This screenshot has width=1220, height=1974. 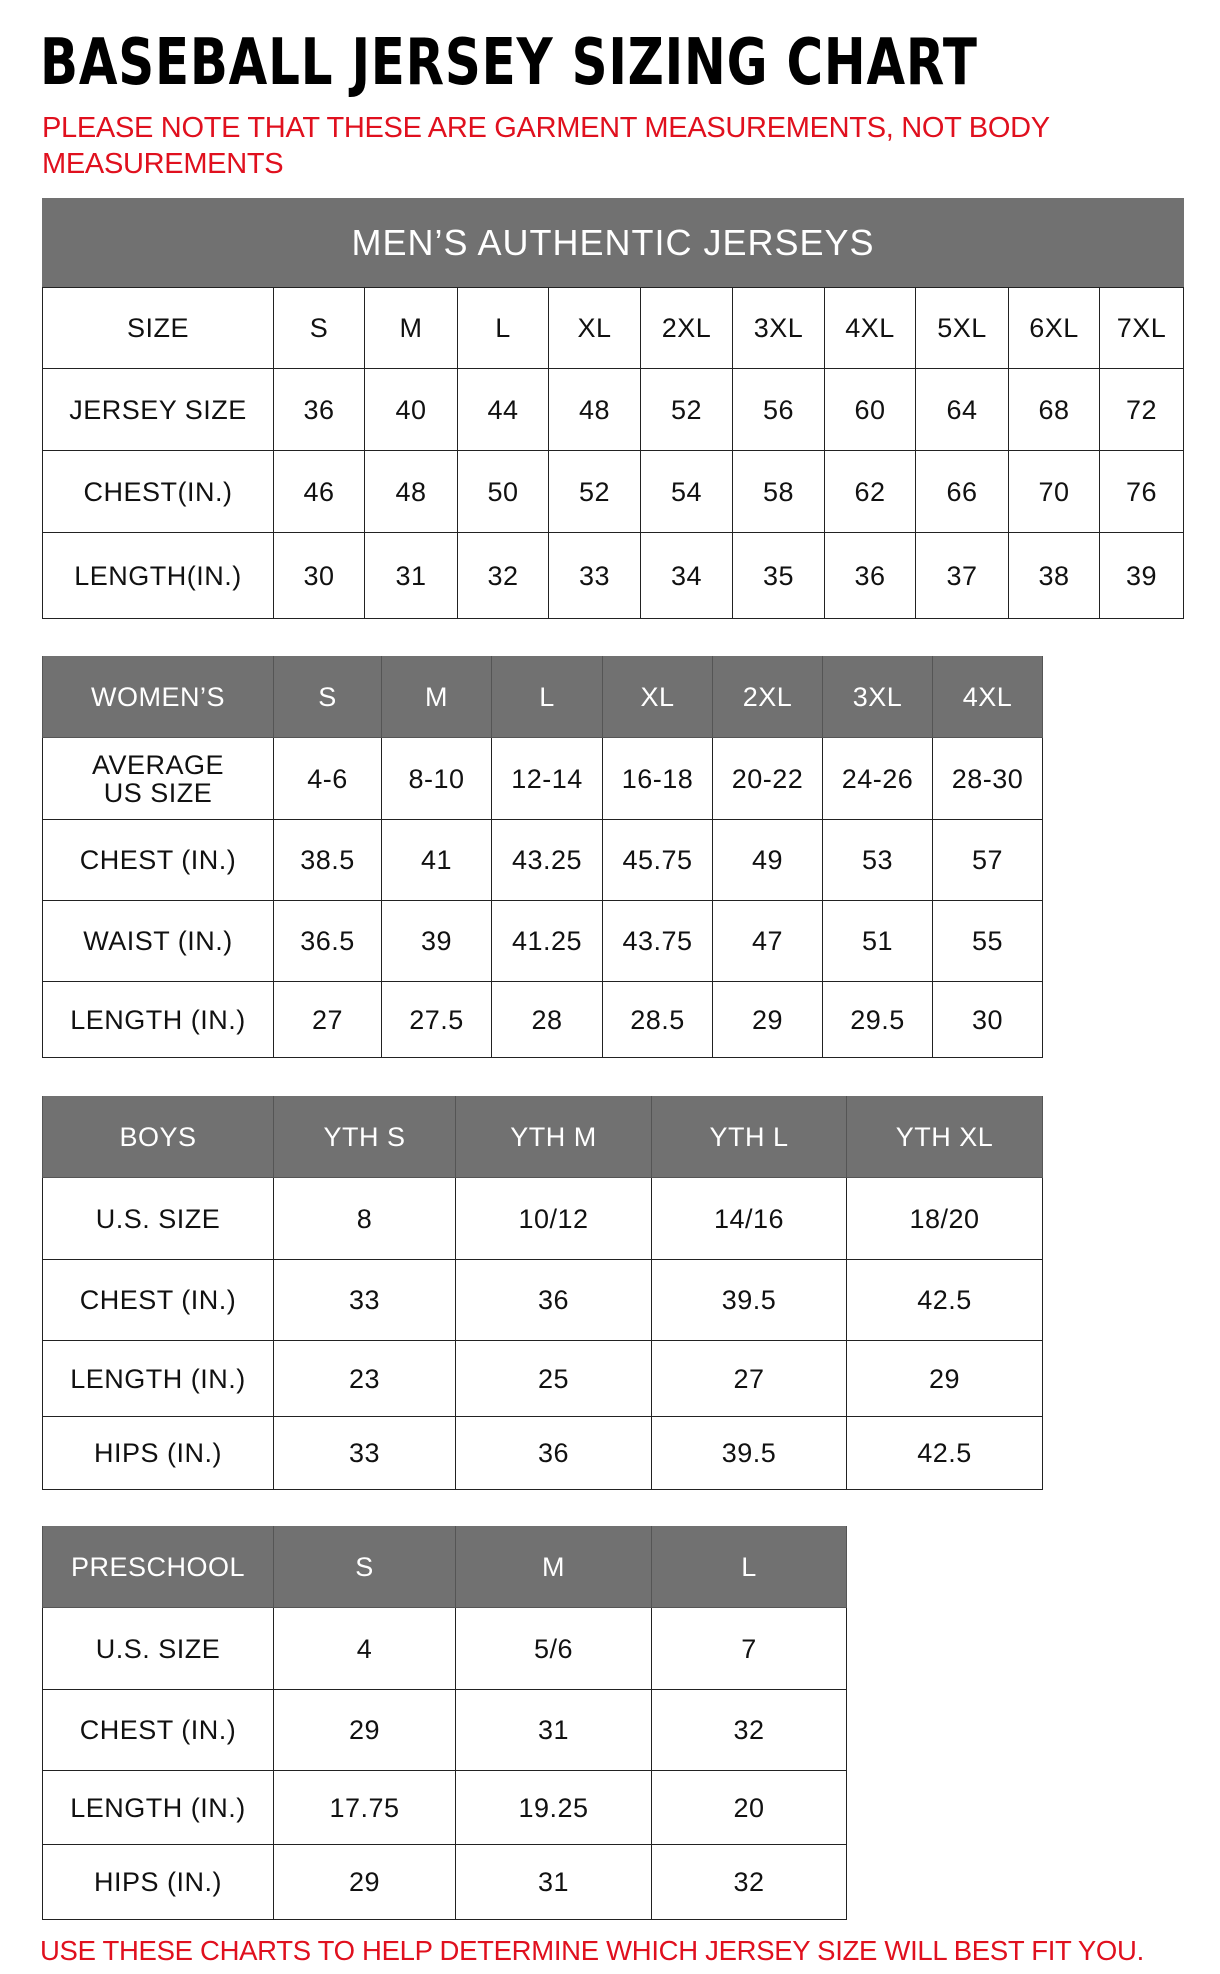 What do you see at coordinates (158, 576) in the screenshot?
I see `row-label: LENGTH(IN.)` at bounding box center [158, 576].